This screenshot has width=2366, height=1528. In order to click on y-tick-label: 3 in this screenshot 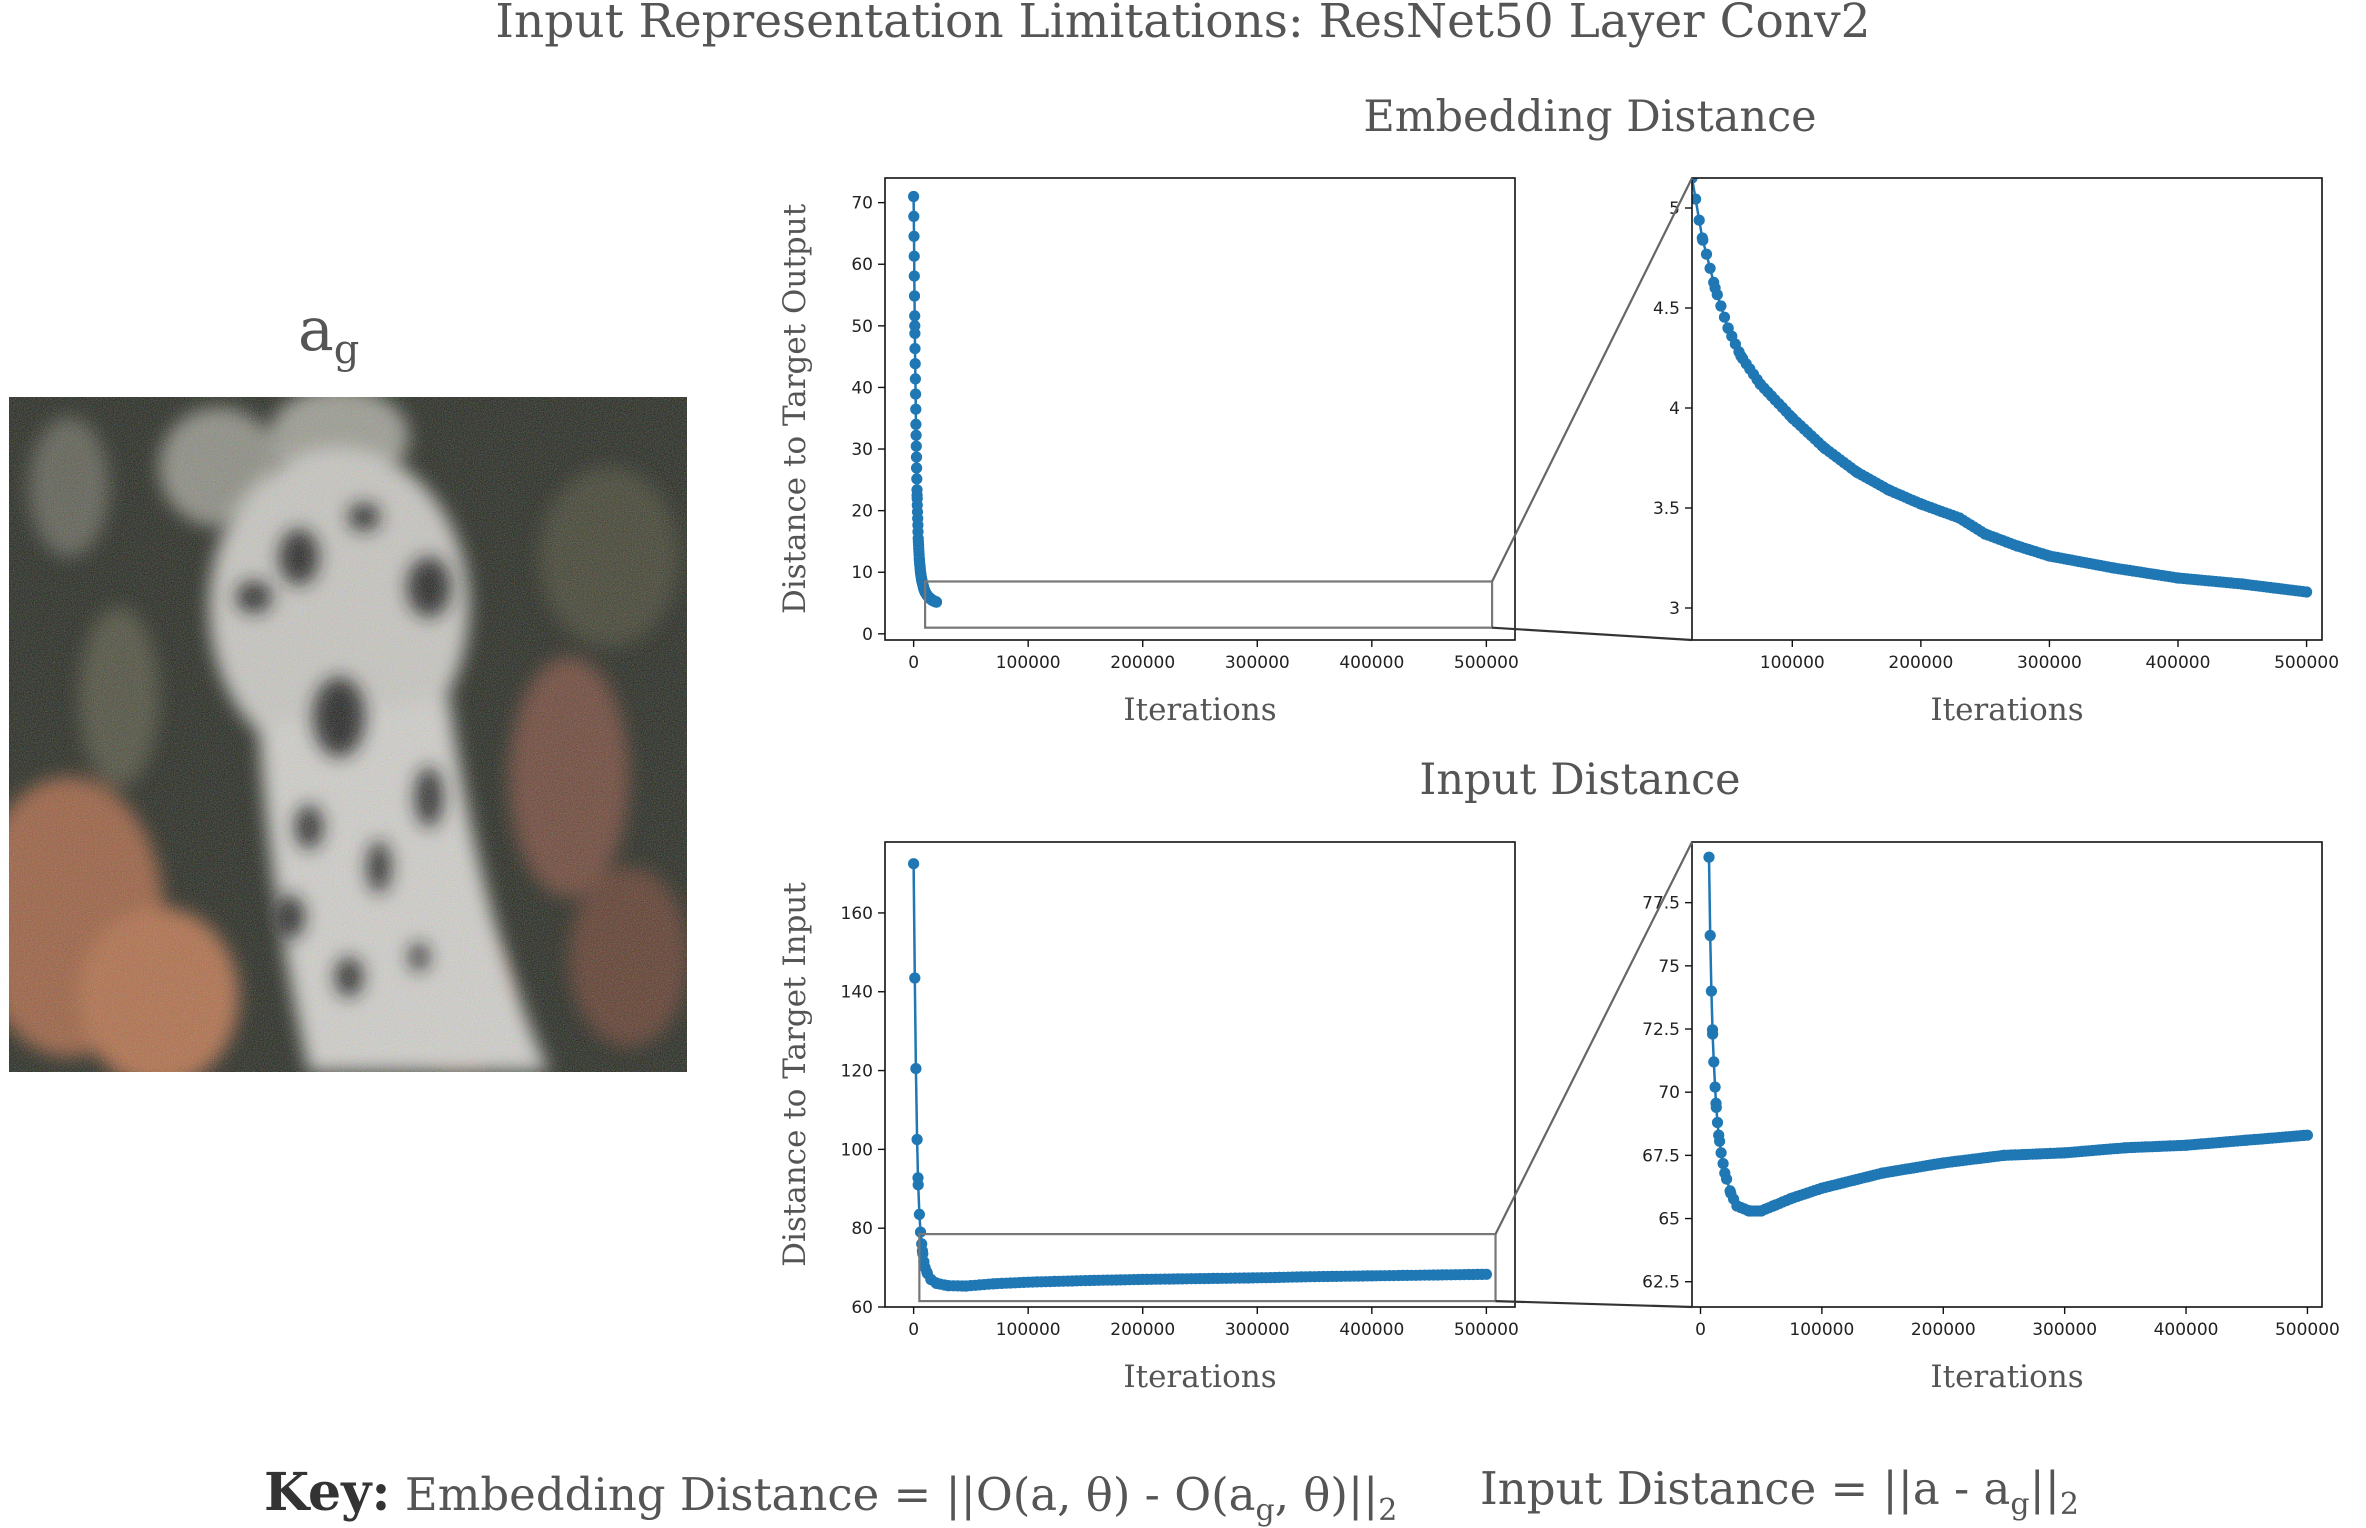, I will do `click(1674, 609)`.